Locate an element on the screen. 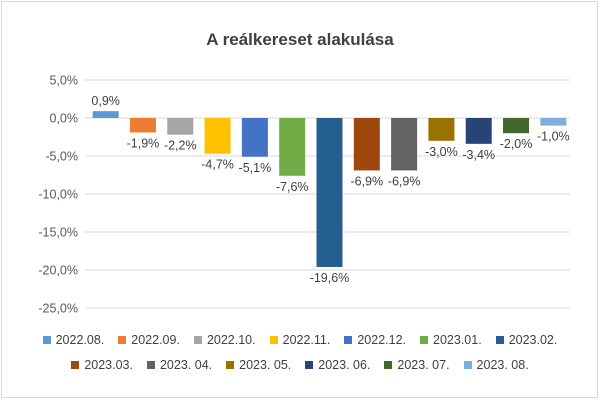  legend-entry: 2022.08. is located at coordinates (73, 340).